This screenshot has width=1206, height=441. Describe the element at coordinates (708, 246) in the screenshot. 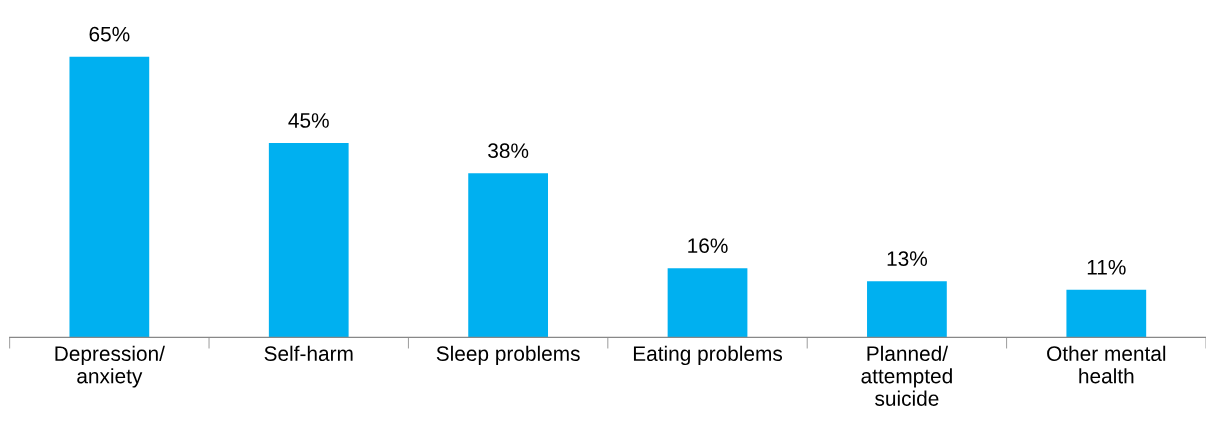

I see `data-label: 16%` at that location.